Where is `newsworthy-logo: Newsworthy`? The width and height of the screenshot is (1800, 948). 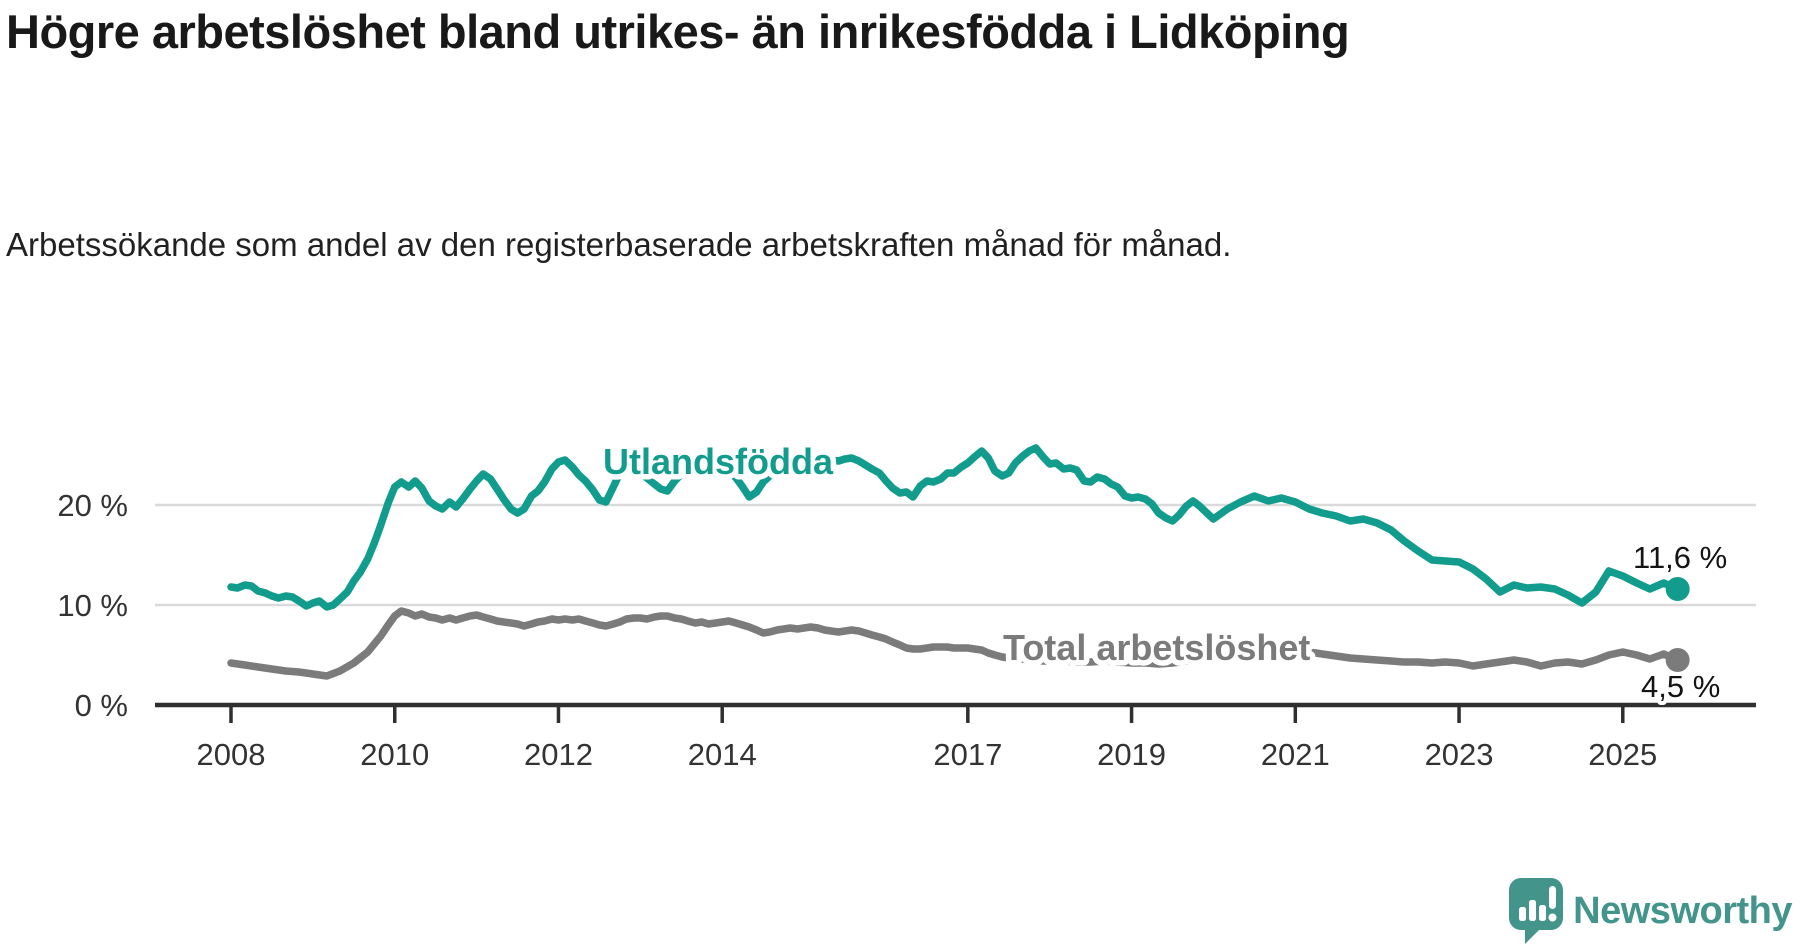
newsworthy-logo: Newsworthy is located at coordinates (1650, 911).